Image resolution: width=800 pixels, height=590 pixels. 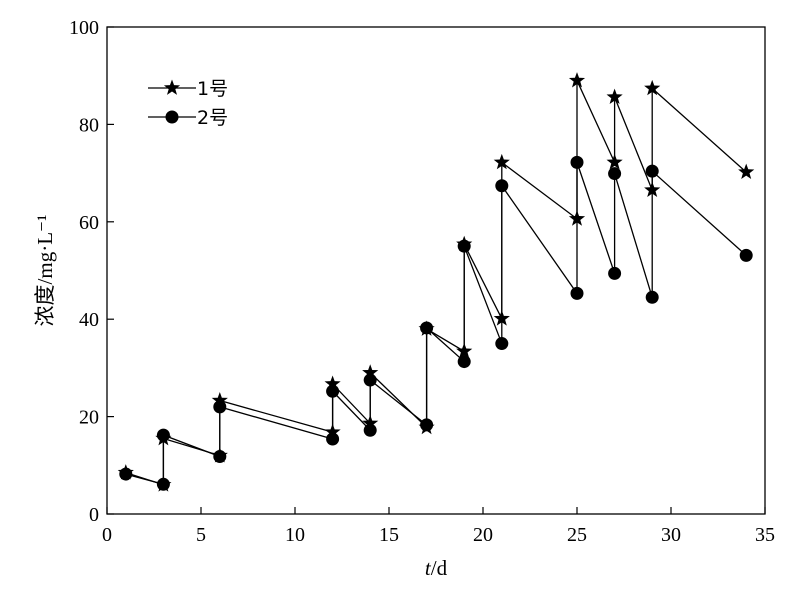 I want to click on x-tick-label: 5, so click(x=201, y=535).